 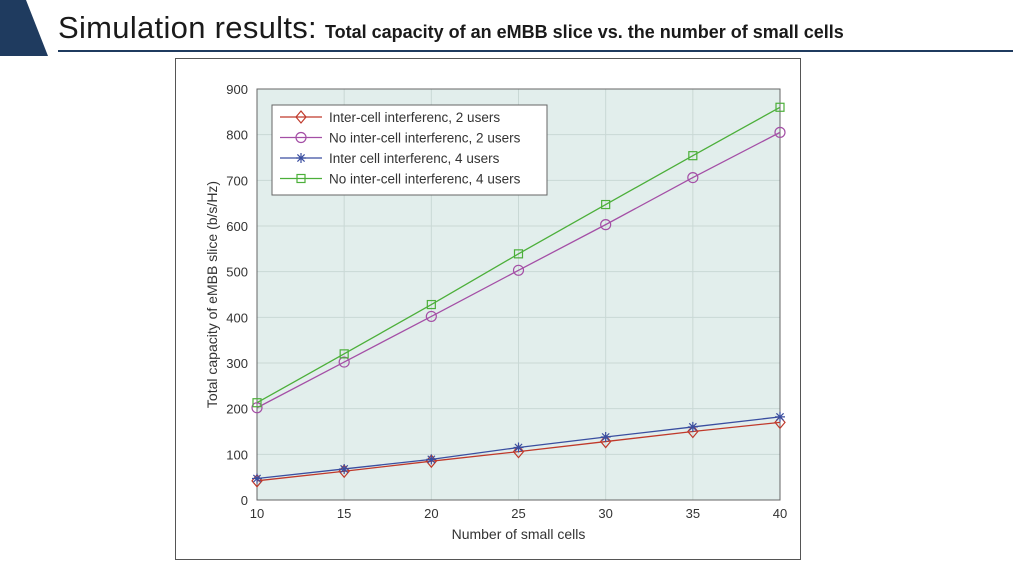 I want to click on y-tick-label: 600, so click(x=237, y=226).